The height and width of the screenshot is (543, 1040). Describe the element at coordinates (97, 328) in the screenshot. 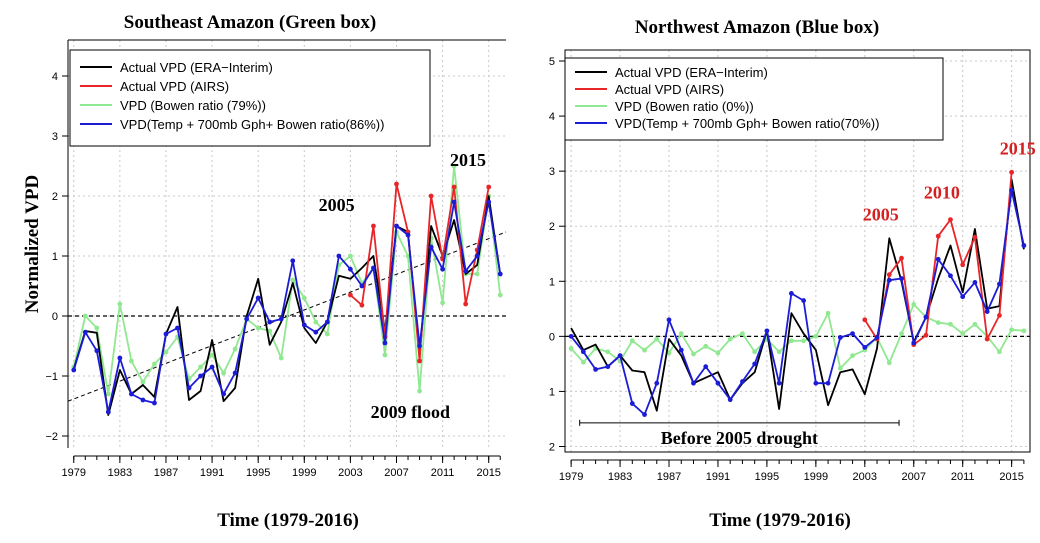

I see `left-series-bowen-point-1981` at that location.